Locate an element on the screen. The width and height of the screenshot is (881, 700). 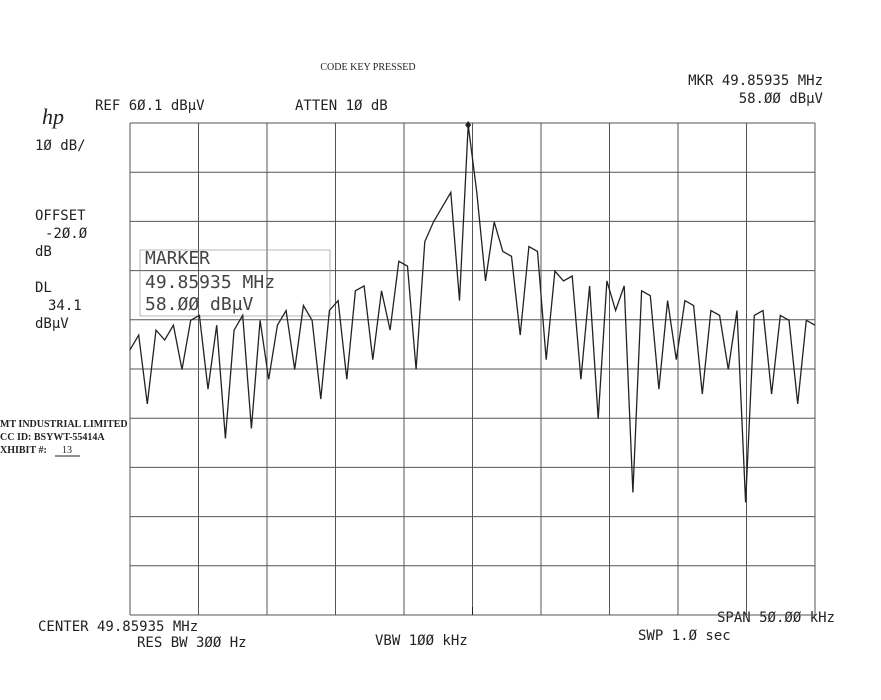
marker-box-frequency: 49.85935 MHz is located at coordinates (210, 282).